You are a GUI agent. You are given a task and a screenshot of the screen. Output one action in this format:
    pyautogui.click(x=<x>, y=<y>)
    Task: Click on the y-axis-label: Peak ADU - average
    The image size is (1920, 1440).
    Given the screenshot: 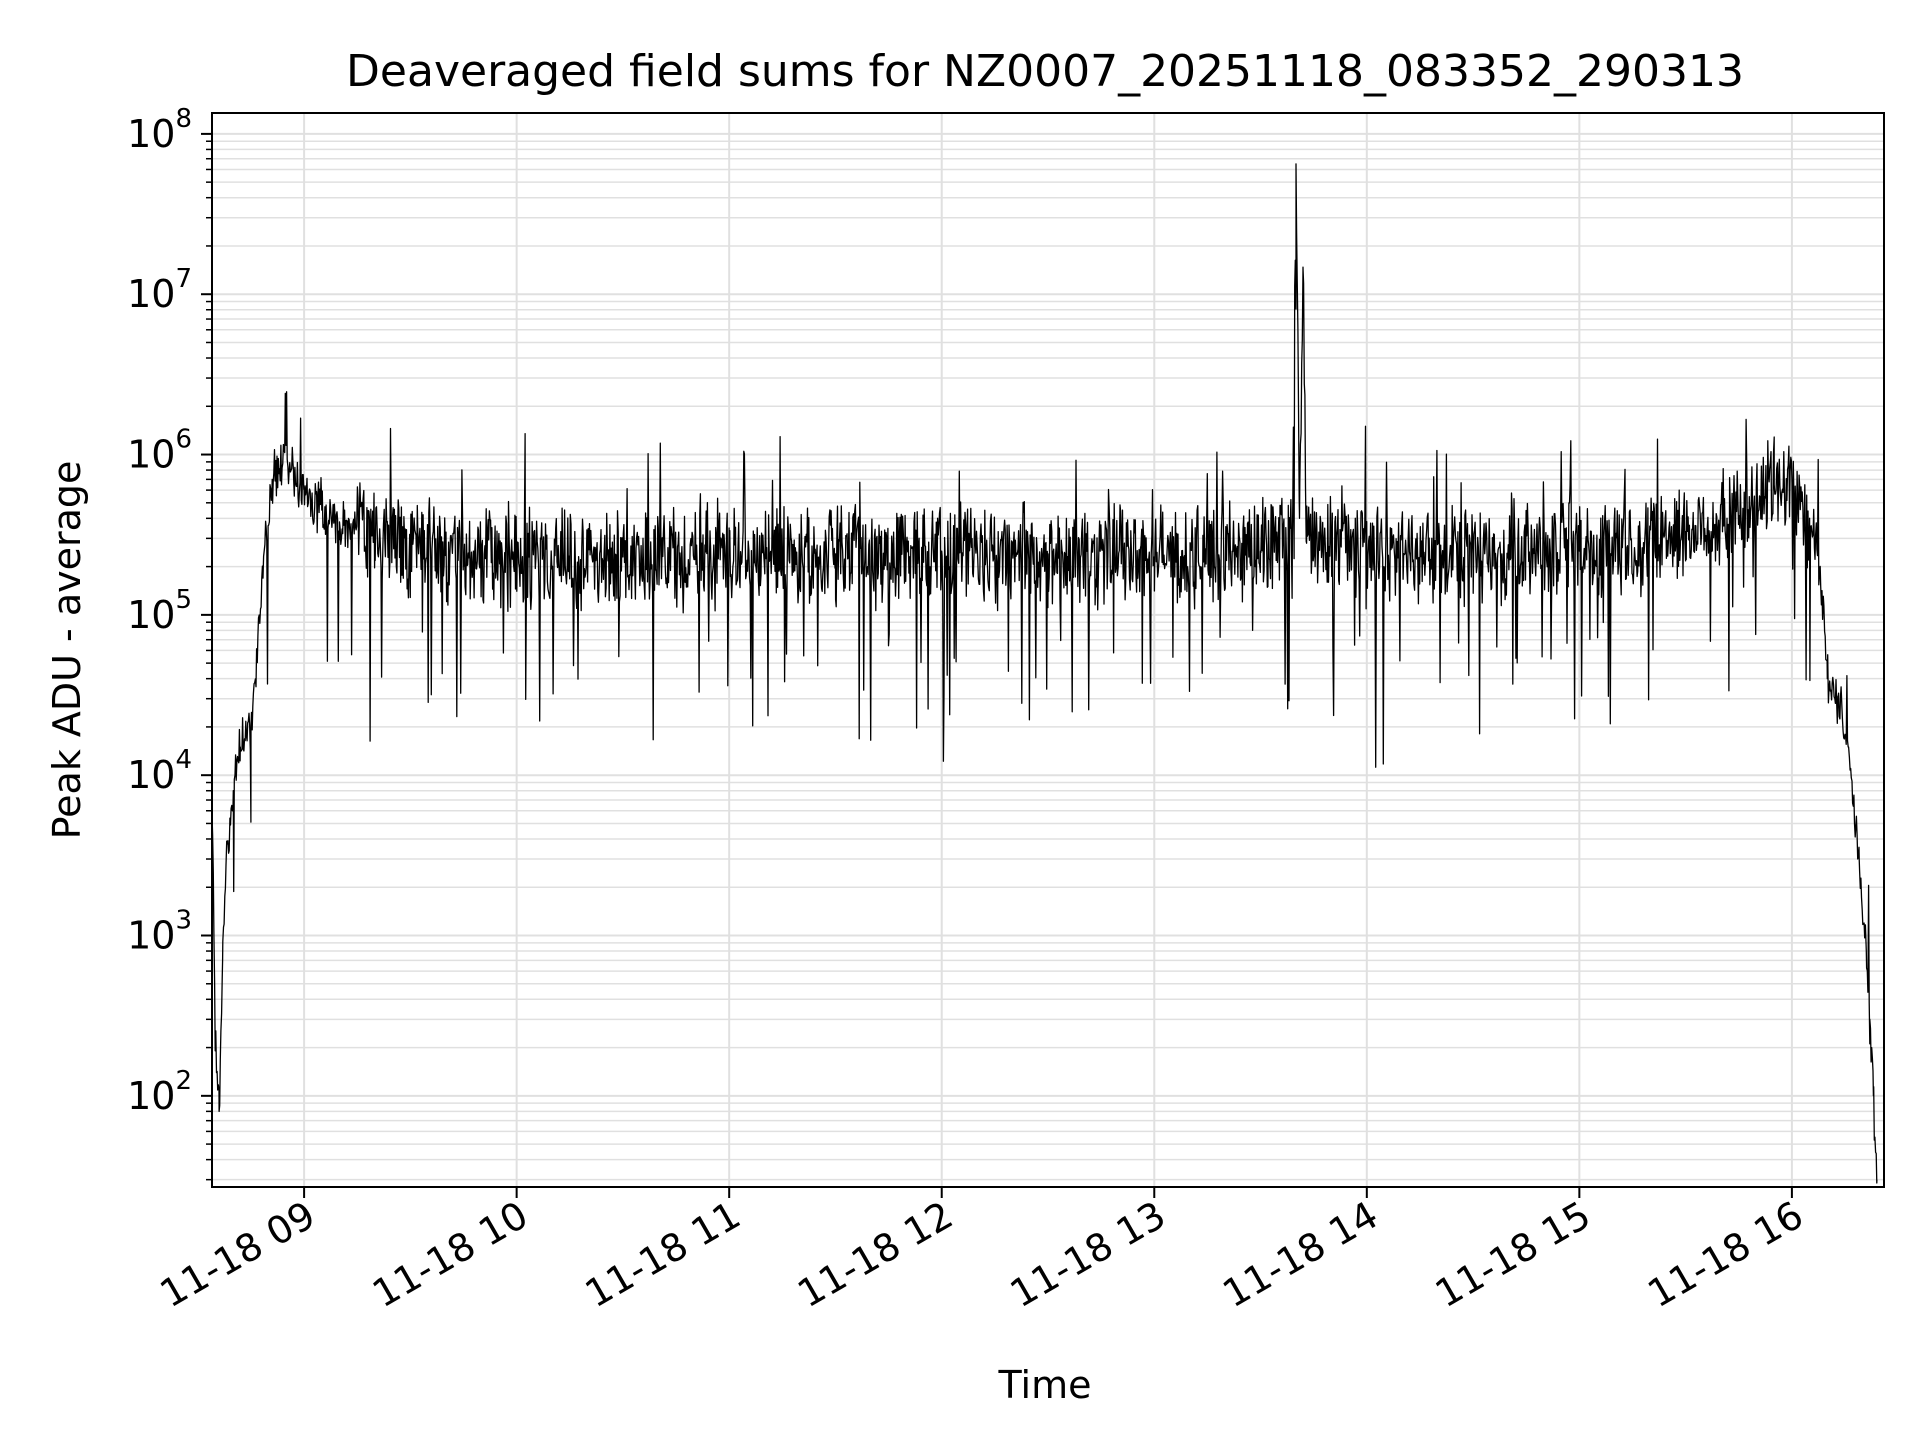 What is the action you would take?
    pyautogui.click(x=67, y=650)
    